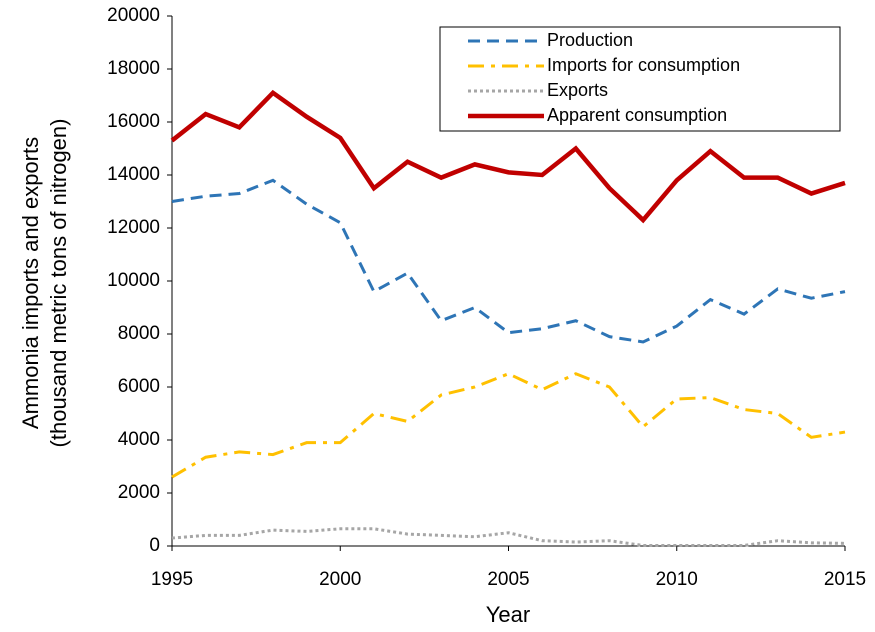 This screenshot has height=632, width=875. What do you see at coordinates (133, 280) in the screenshot?
I see `y-tick-label: 10000` at bounding box center [133, 280].